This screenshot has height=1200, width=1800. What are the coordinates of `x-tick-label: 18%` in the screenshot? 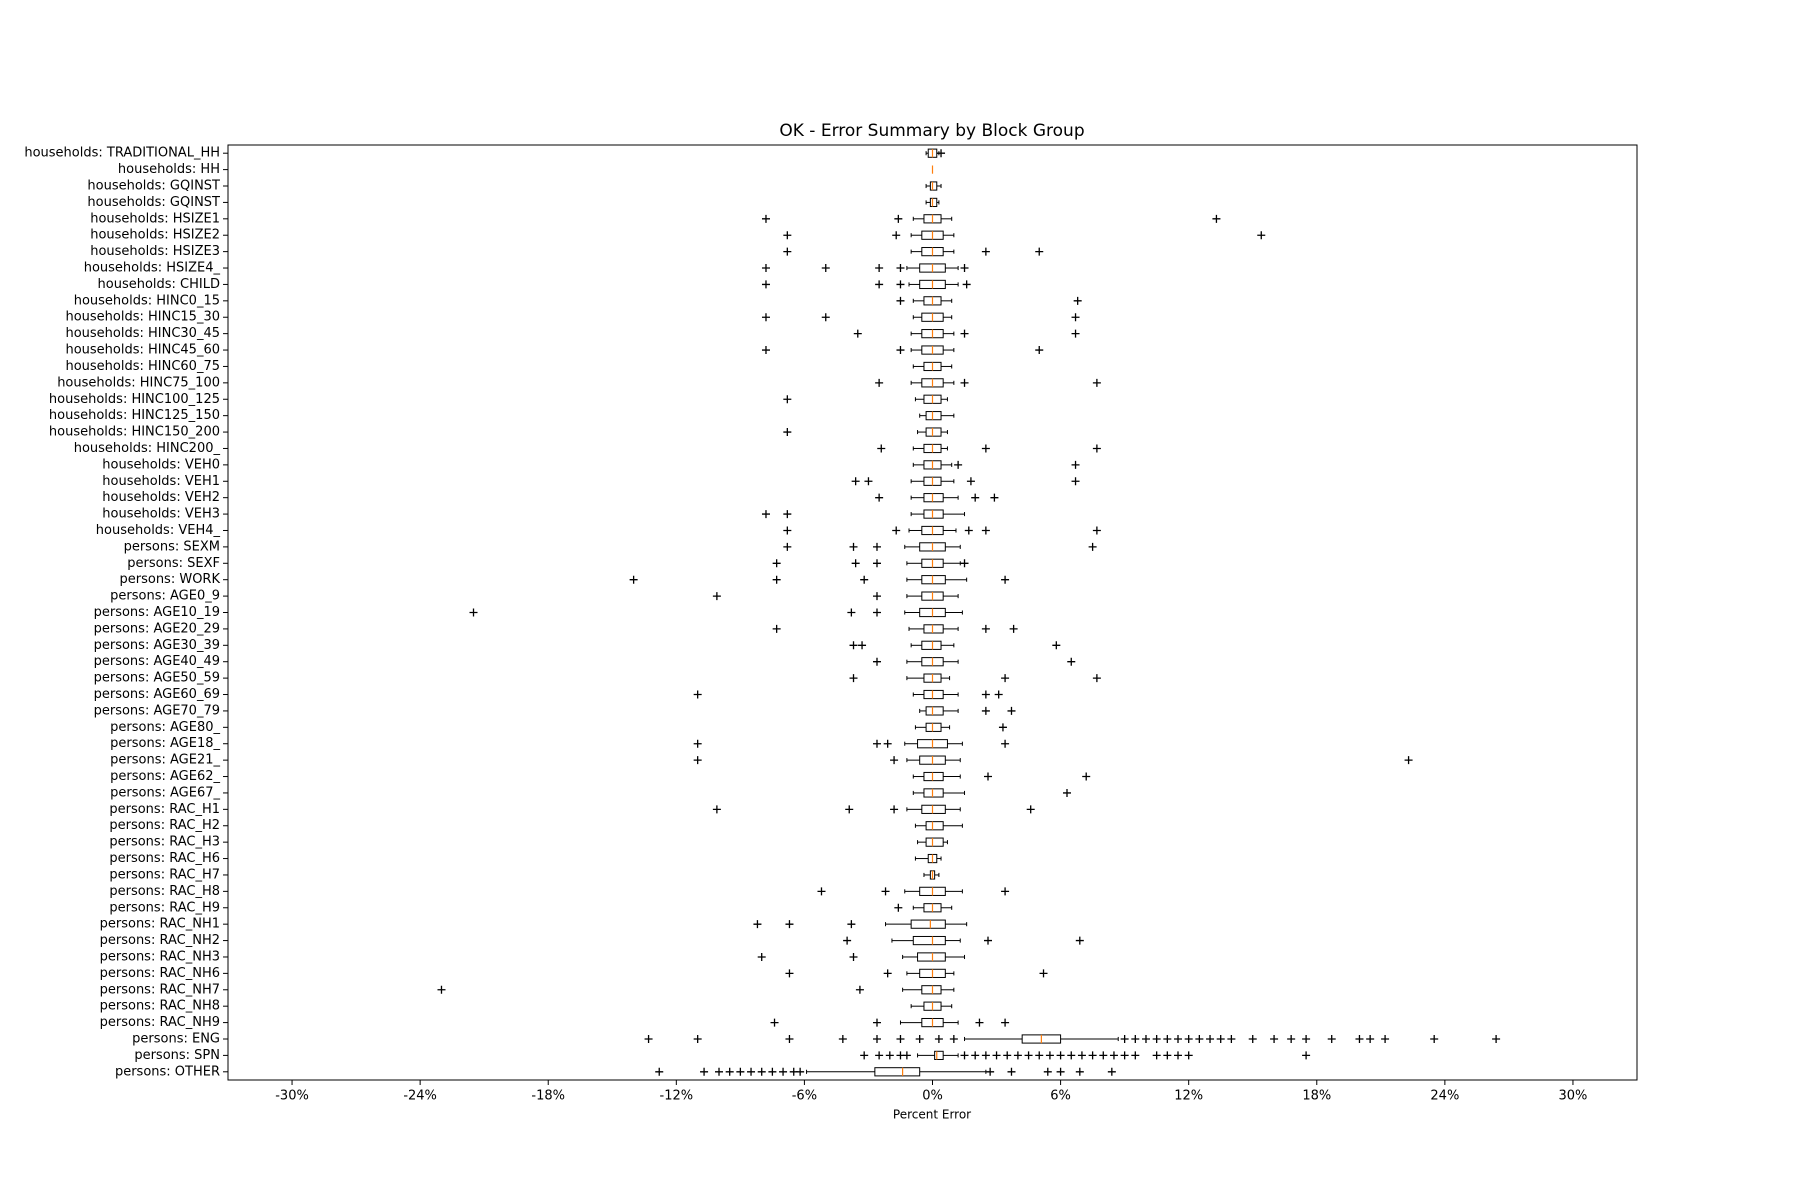 It's located at (1316, 1096).